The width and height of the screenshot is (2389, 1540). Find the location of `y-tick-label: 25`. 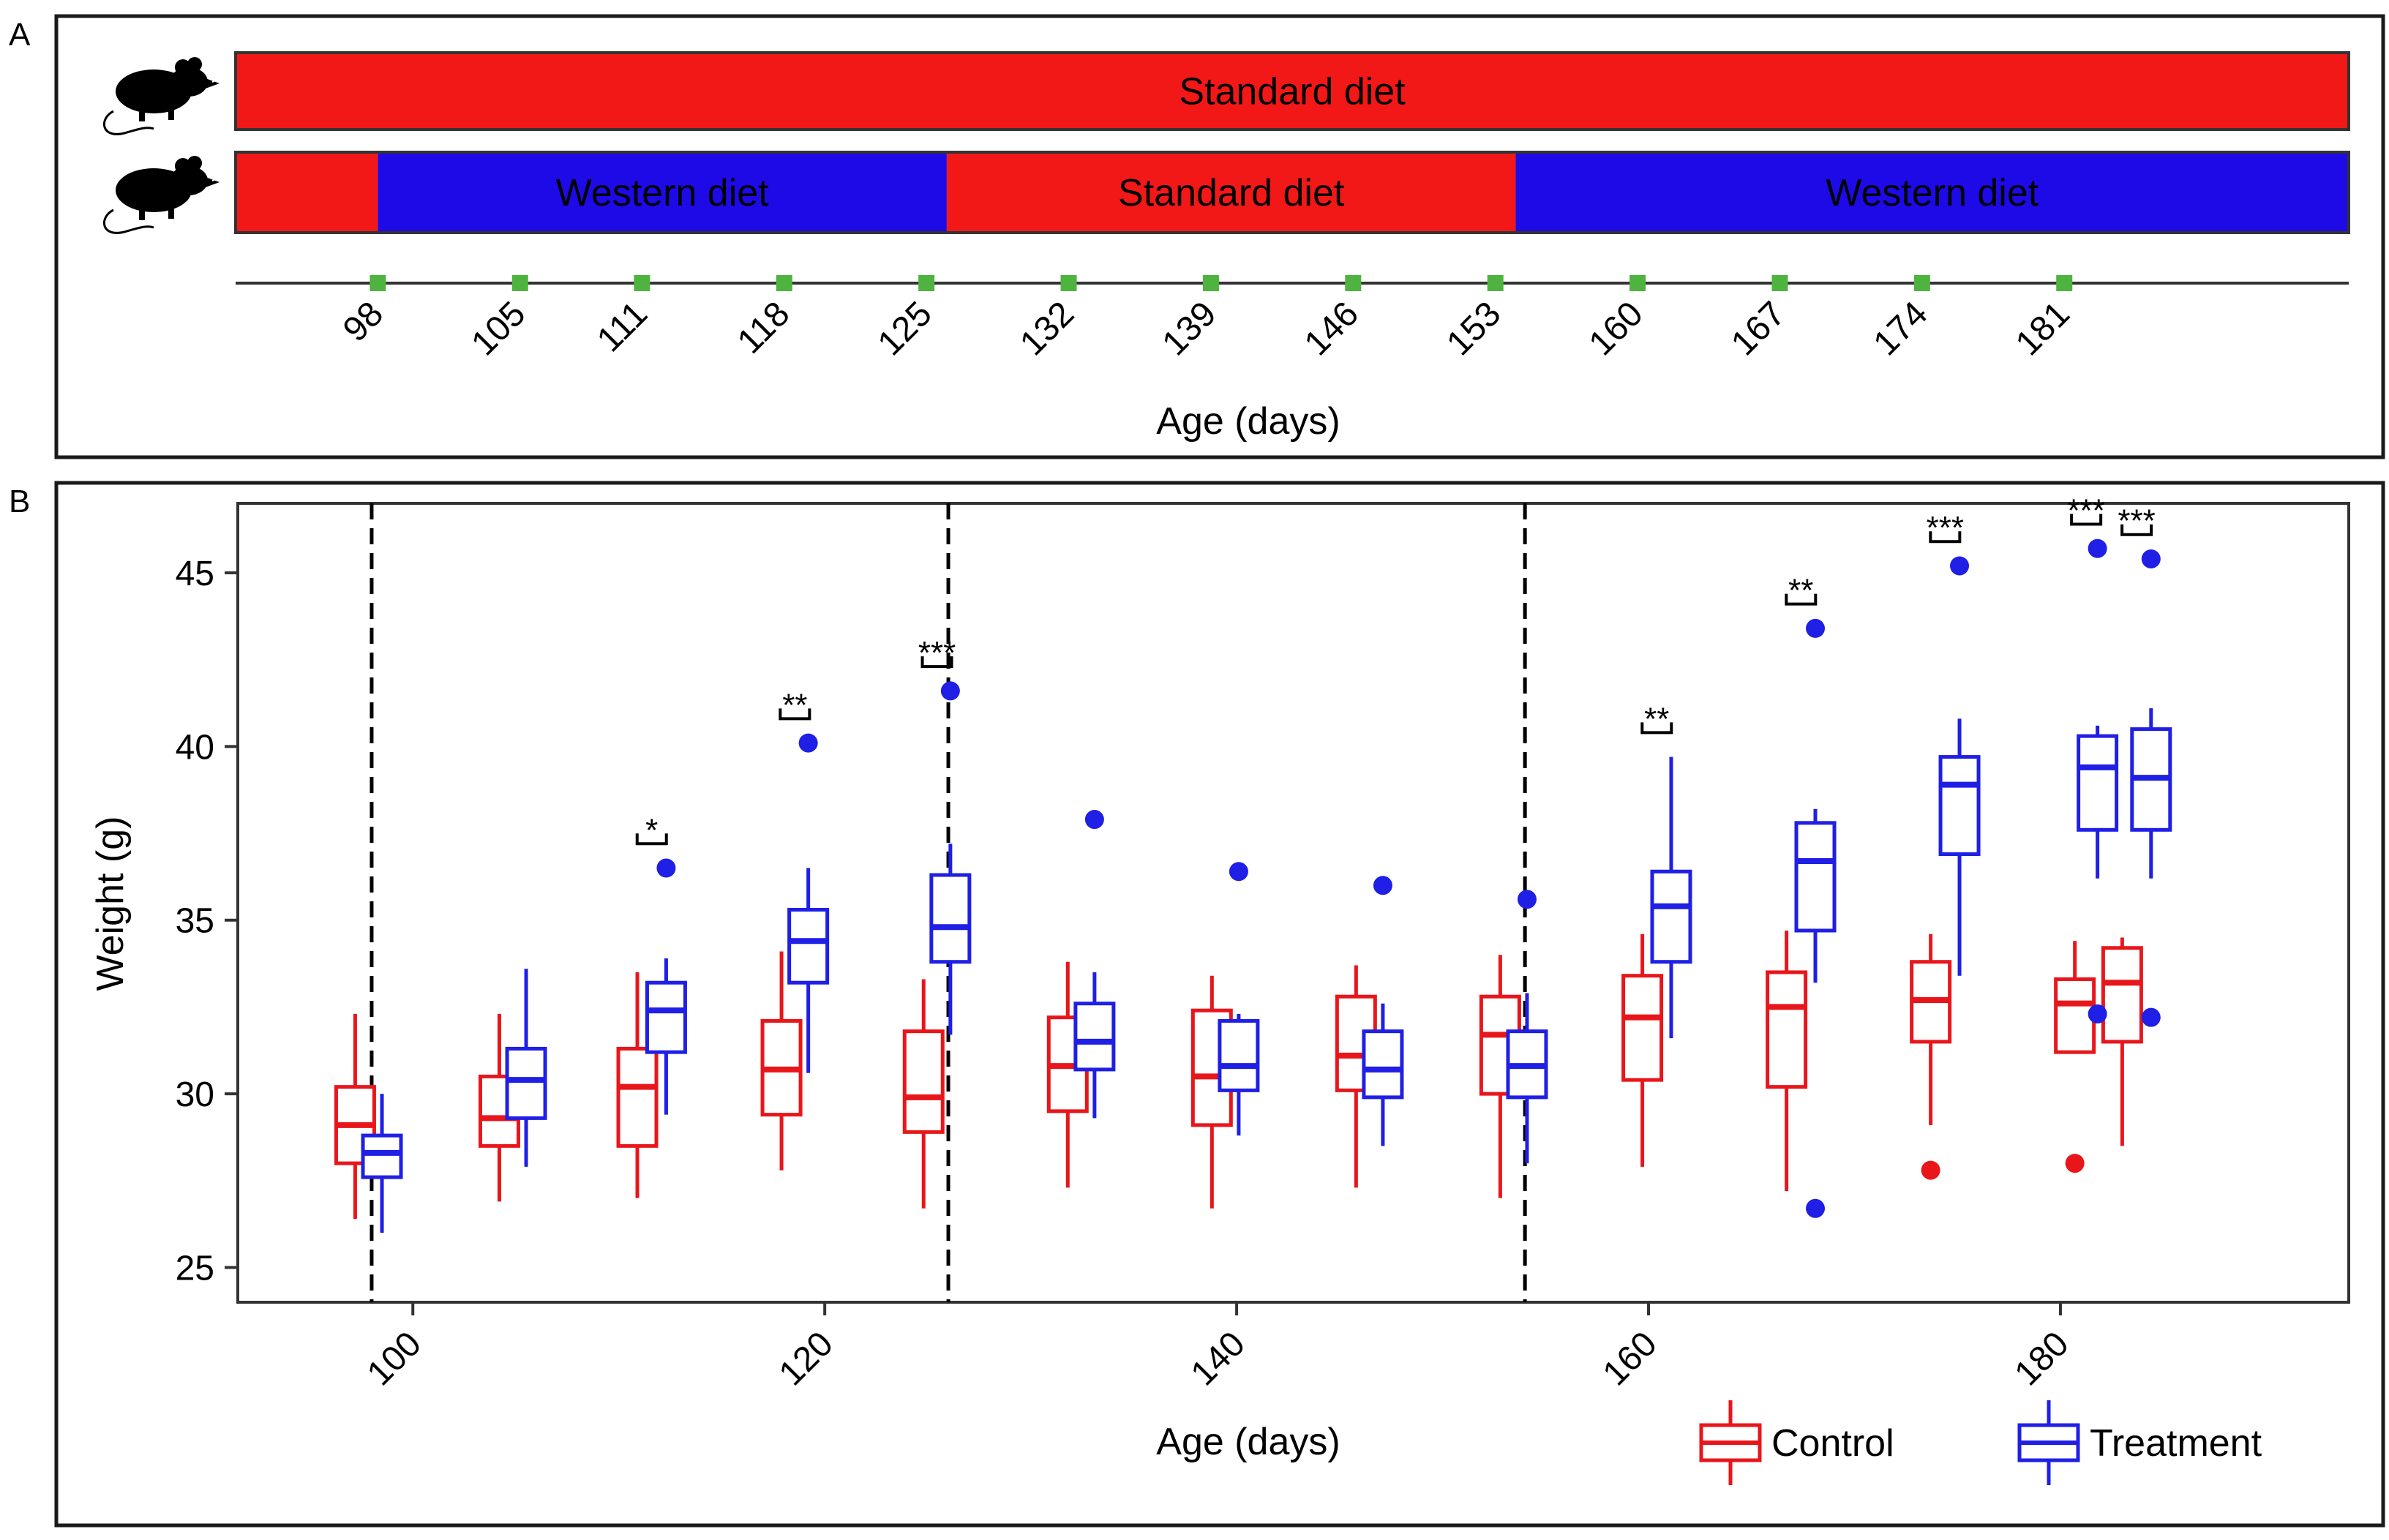

y-tick-label: 25 is located at coordinates (195, 1269).